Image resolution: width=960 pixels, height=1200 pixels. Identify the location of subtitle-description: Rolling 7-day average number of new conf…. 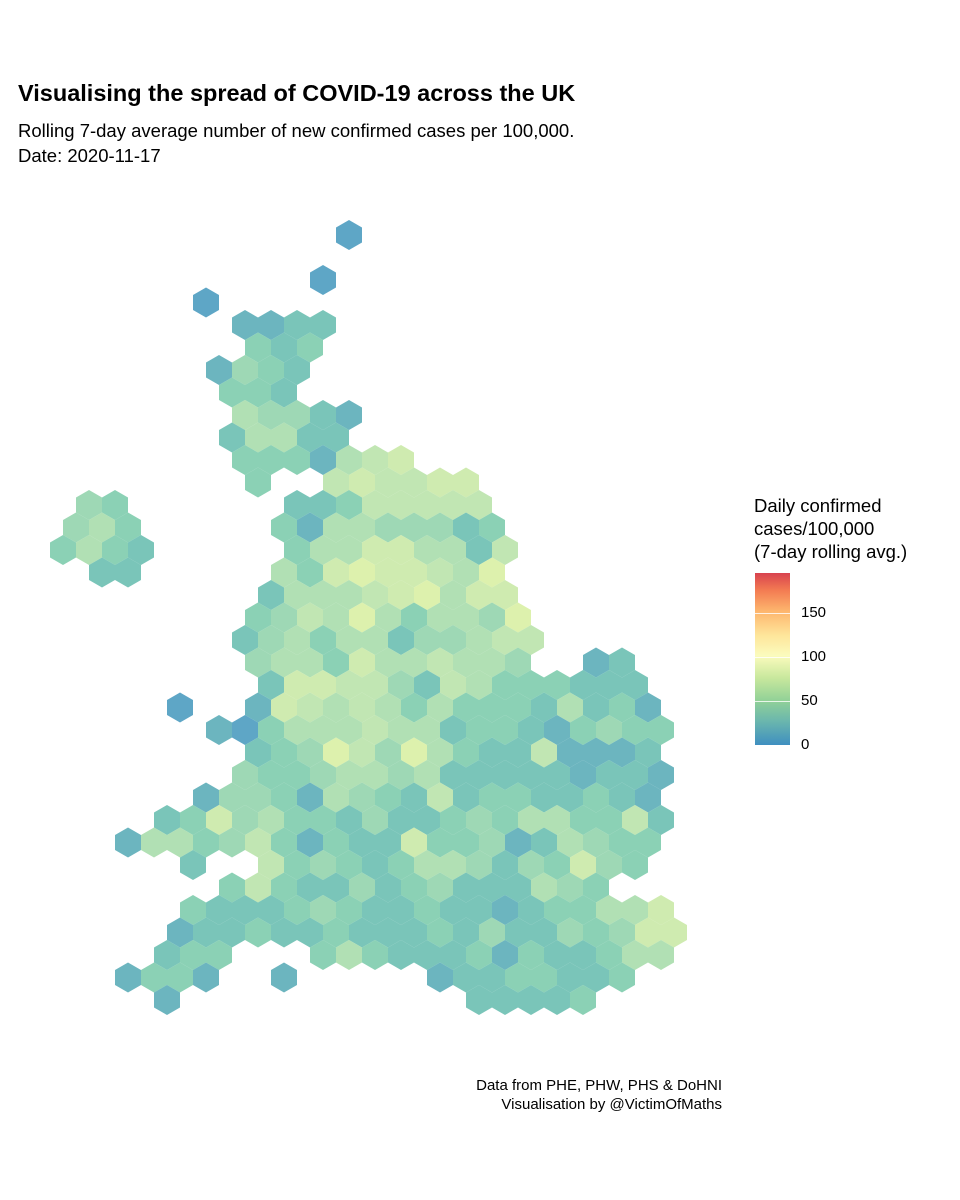
(296, 130).